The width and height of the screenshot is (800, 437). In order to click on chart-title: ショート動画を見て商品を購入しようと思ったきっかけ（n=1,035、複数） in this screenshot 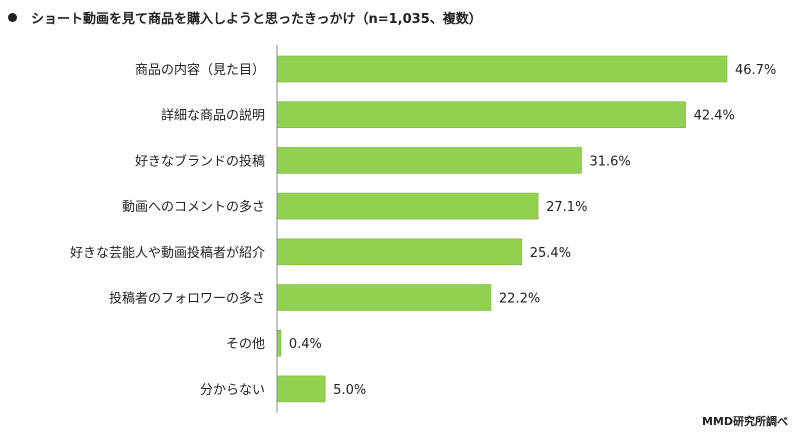, I will do `click(245, 17)`.